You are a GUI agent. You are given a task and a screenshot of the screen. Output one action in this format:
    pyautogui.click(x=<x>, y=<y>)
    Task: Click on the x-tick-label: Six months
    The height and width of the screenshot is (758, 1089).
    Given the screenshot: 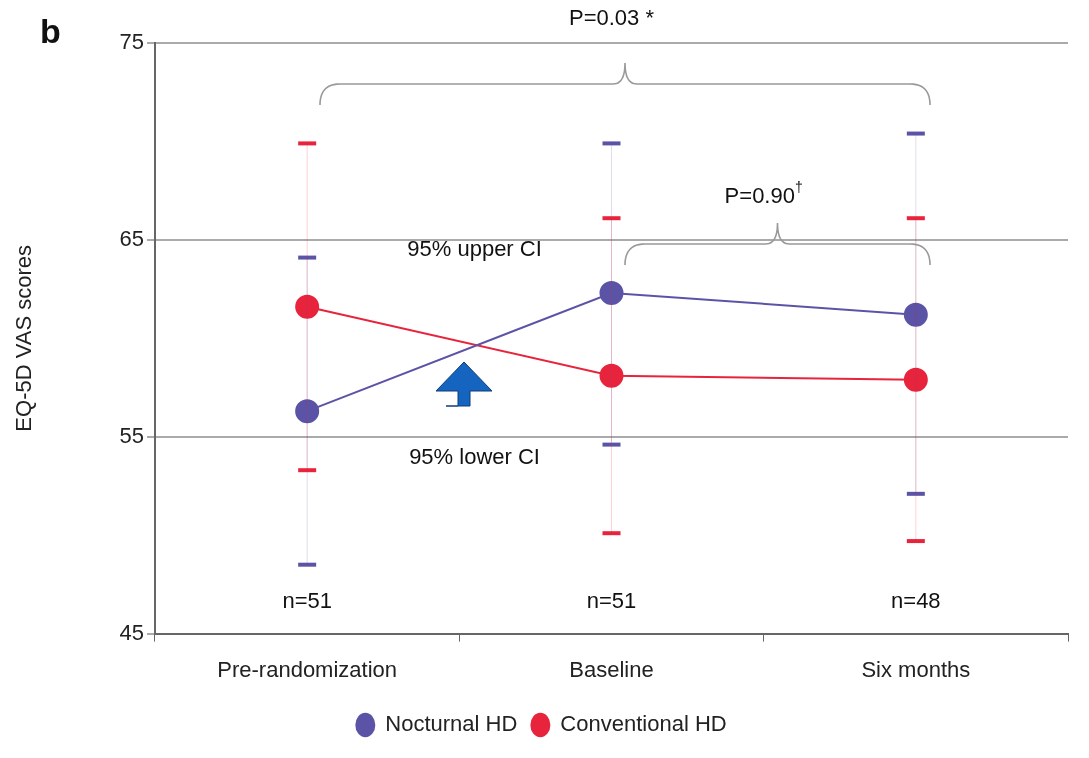 What is the action you would take?
    pyautogui.click(x=916, y=669)
    